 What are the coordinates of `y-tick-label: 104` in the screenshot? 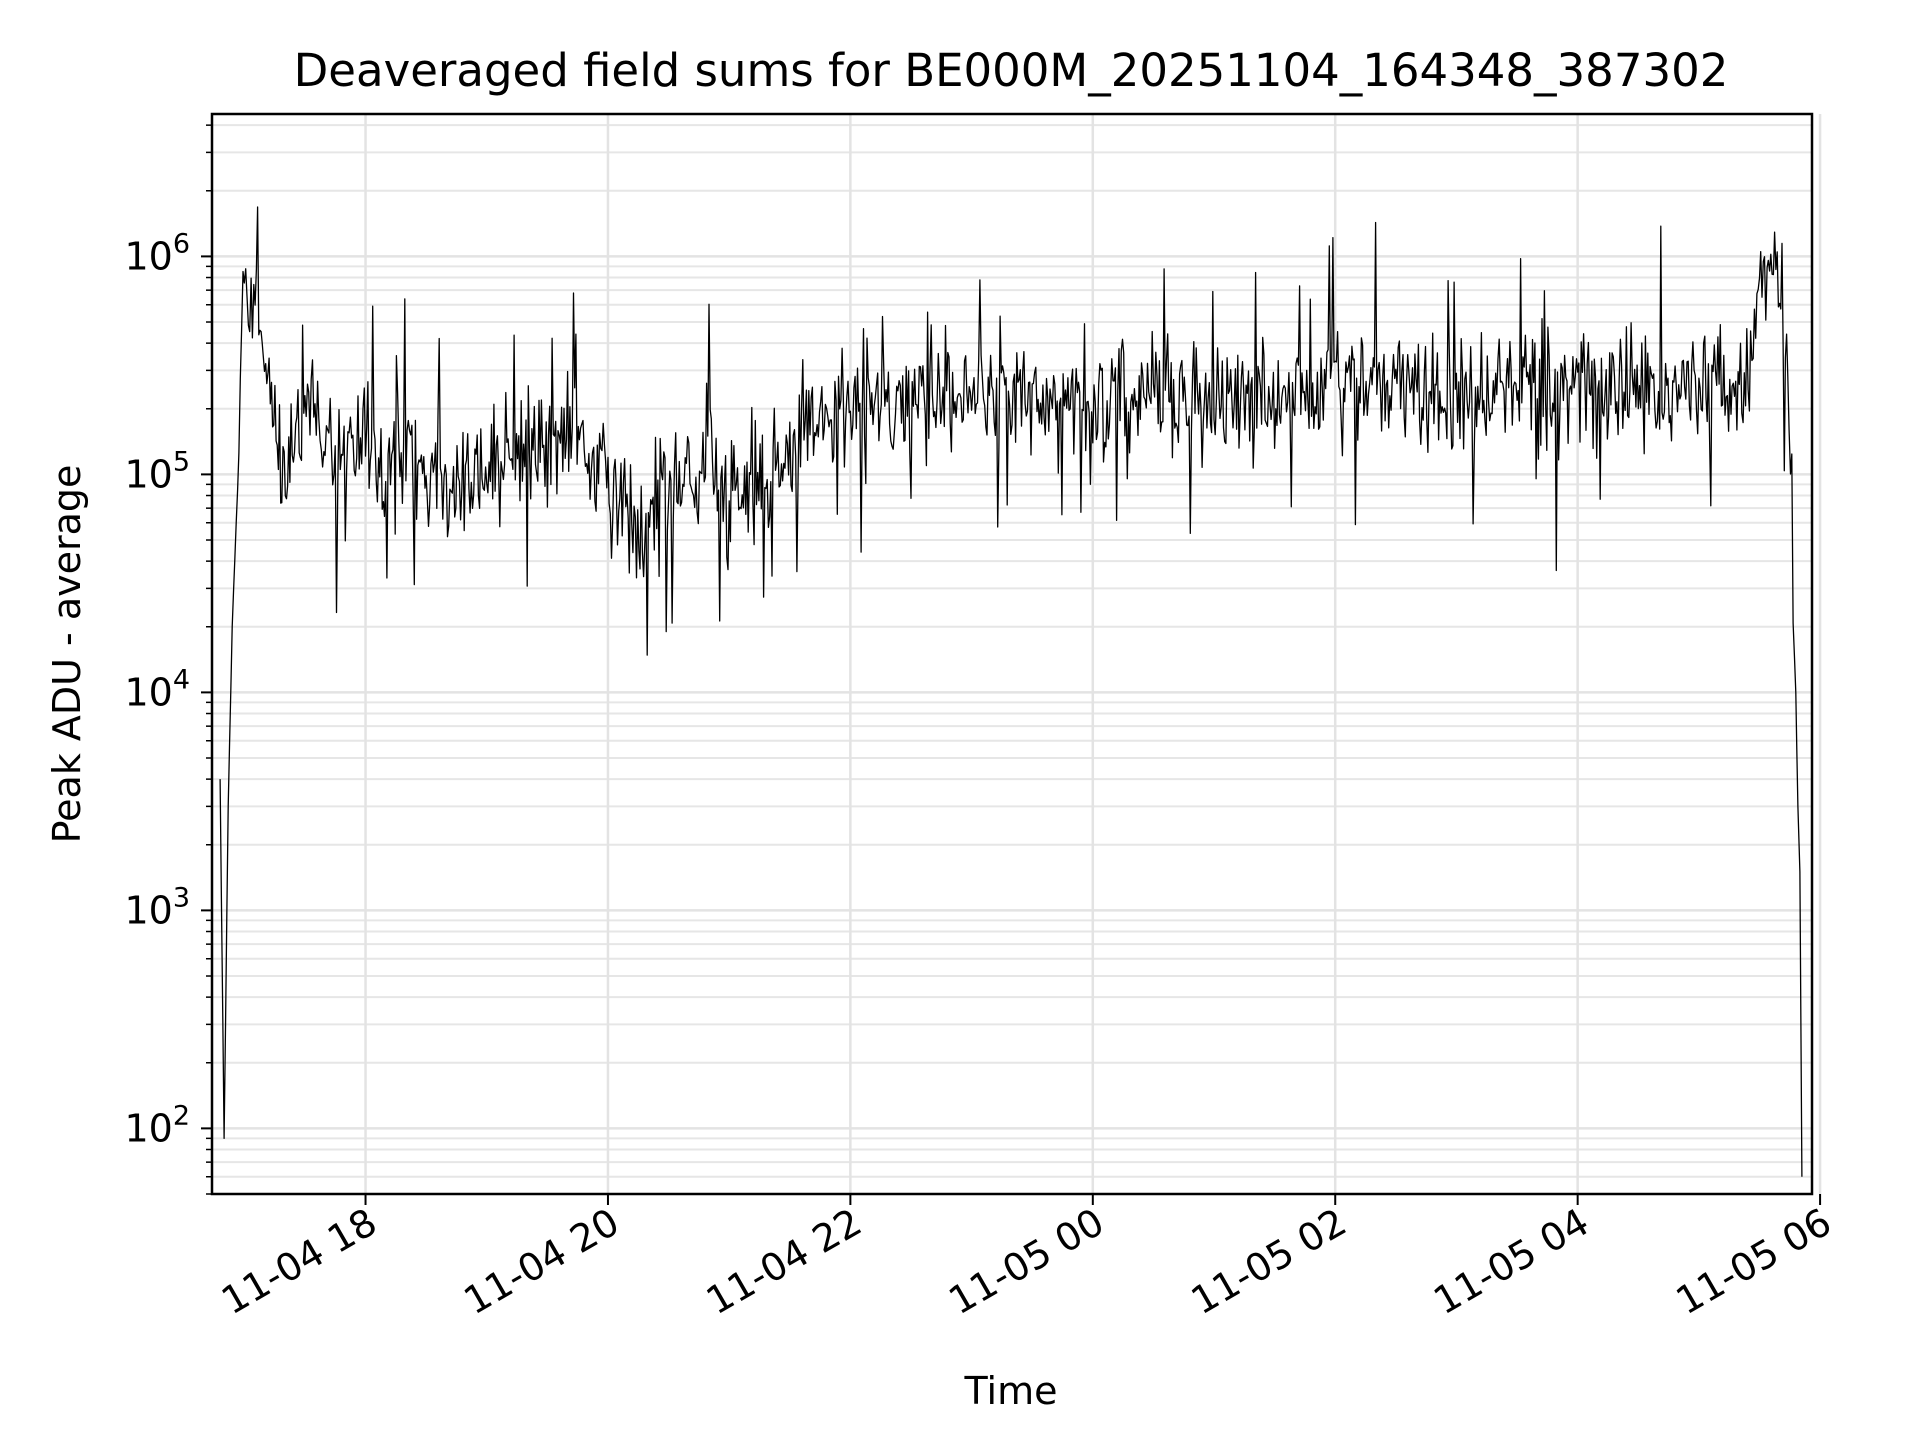 It's located at (157, 689).